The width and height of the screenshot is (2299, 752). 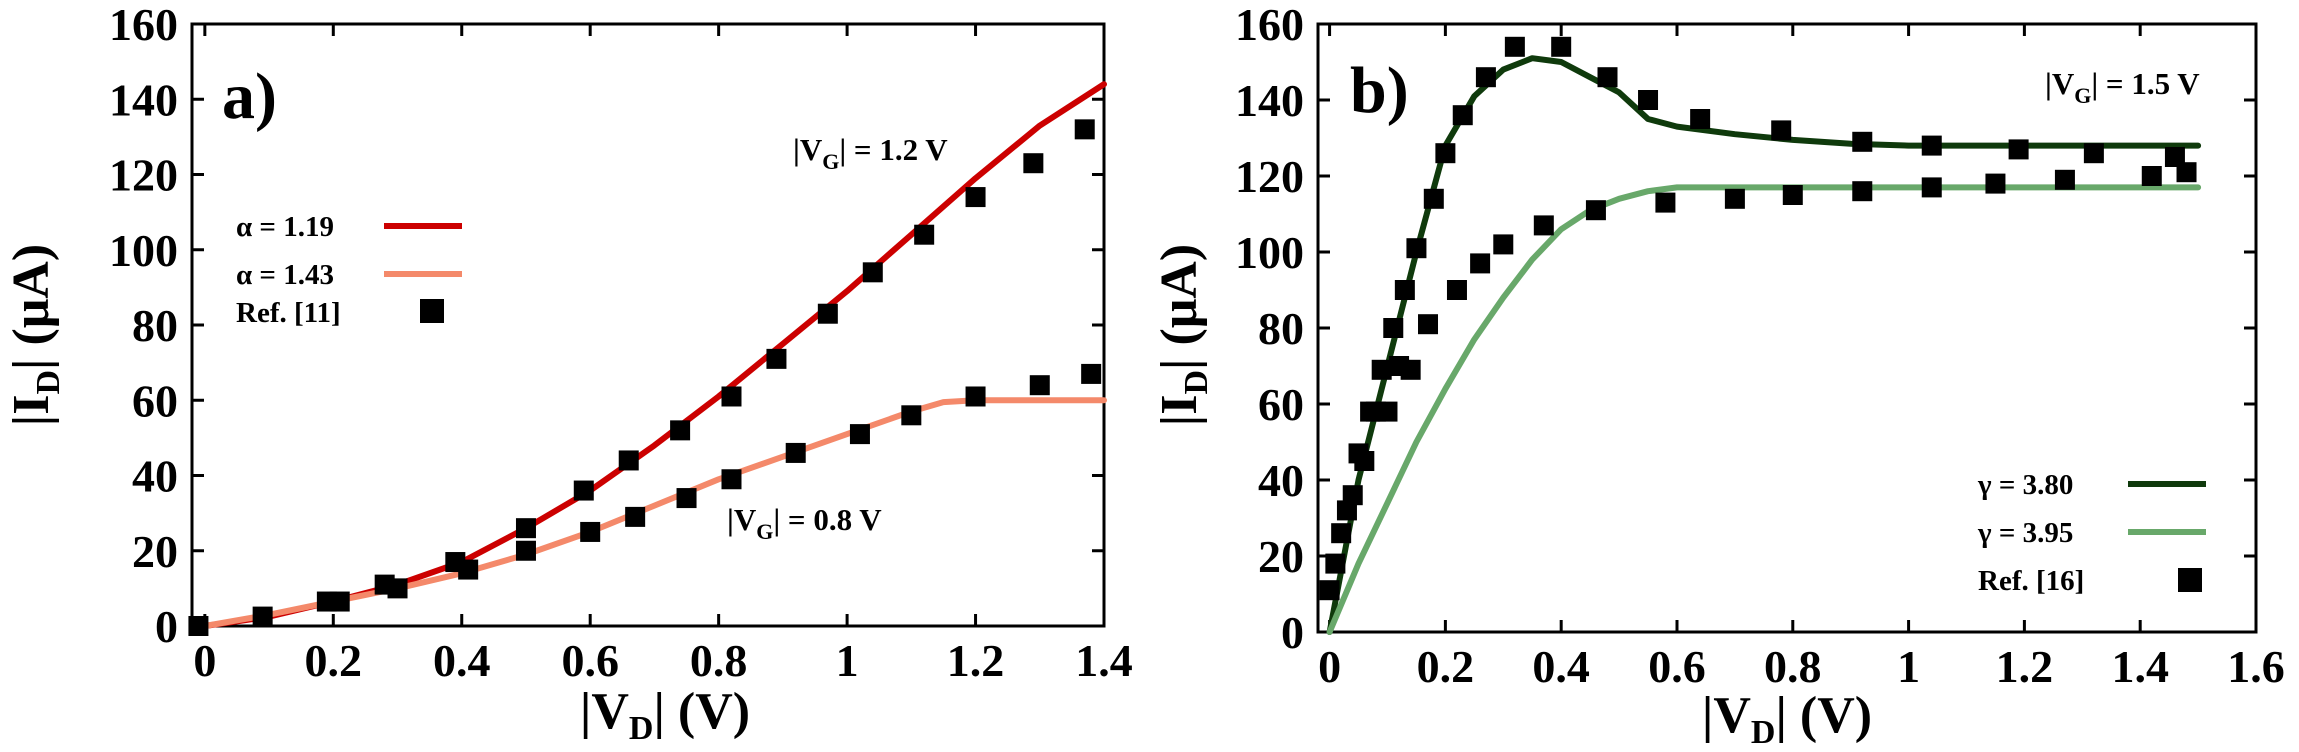 I want to click on panel-a-x-tick-label: 0, so click(x=204, y=660).